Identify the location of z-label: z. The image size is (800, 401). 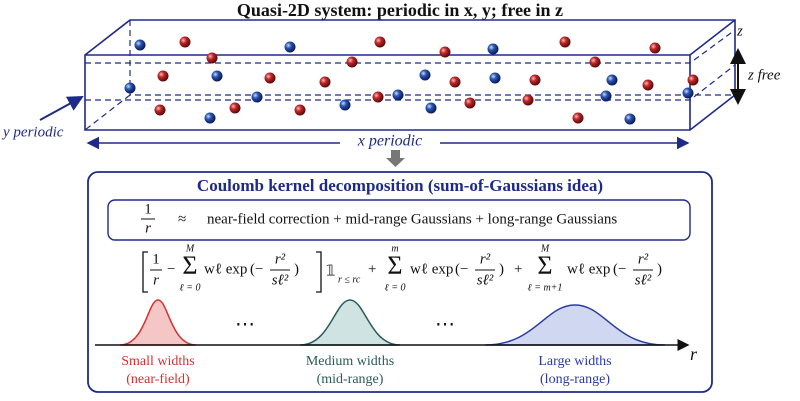
(739, 31).